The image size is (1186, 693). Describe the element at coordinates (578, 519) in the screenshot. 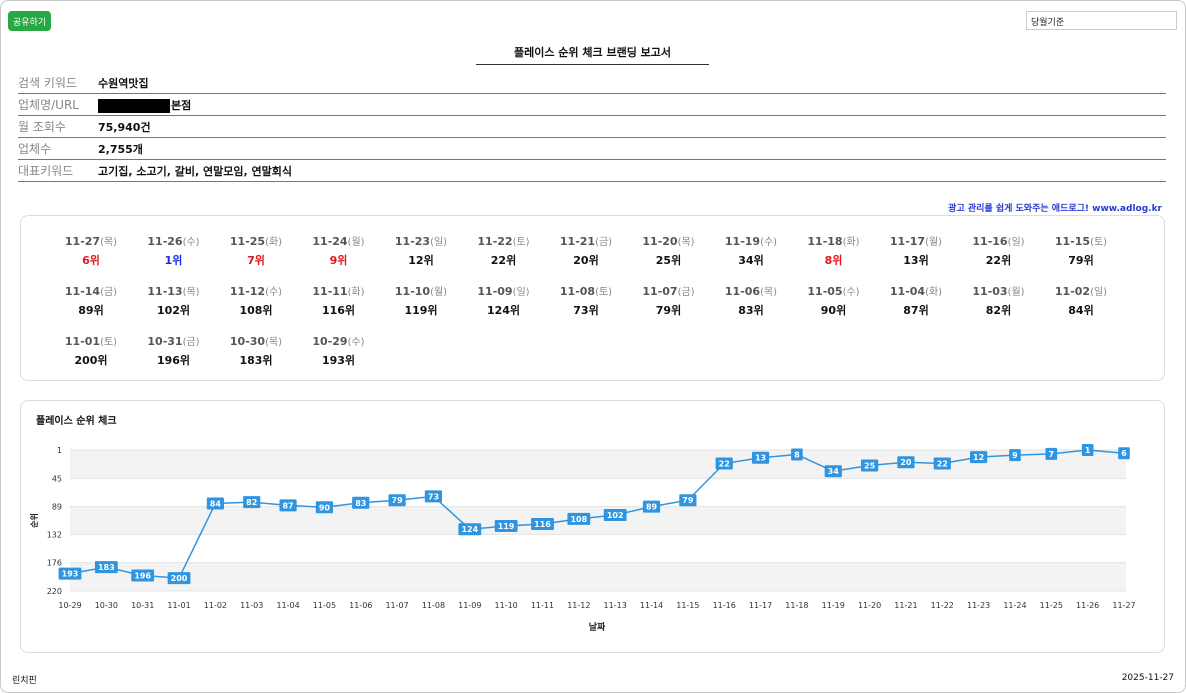

I see `data-label: 108` at that location.